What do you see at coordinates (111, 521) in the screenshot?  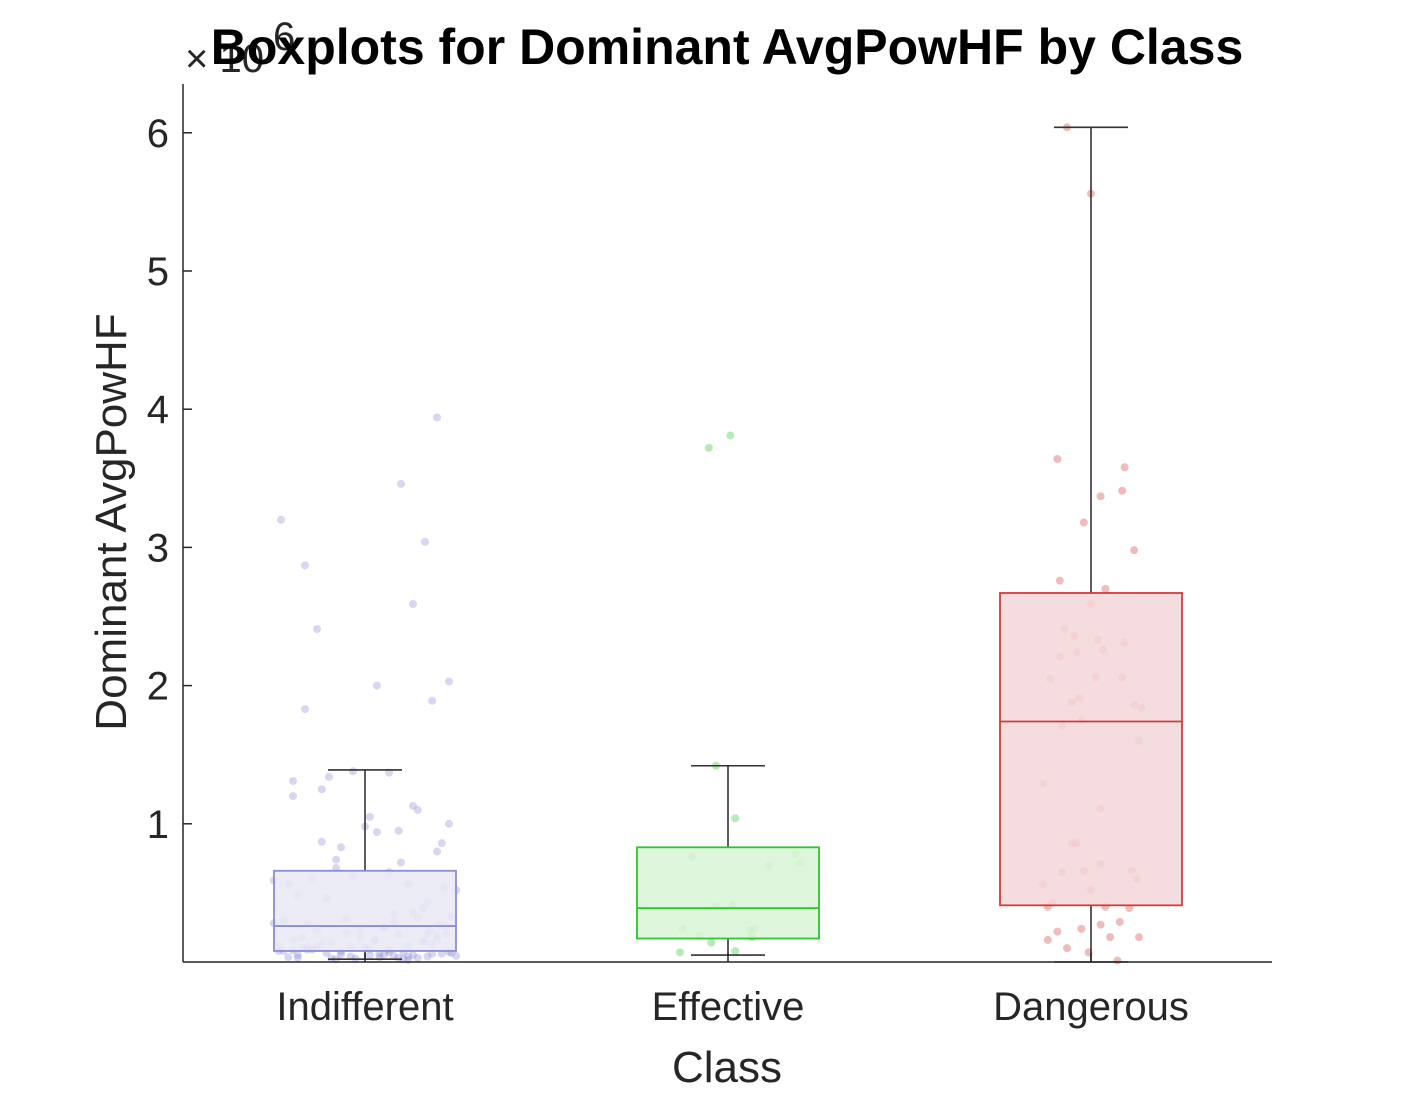 I see `y-axis-label: Dominant AvgPowHF` at bounding box center [111, 521].